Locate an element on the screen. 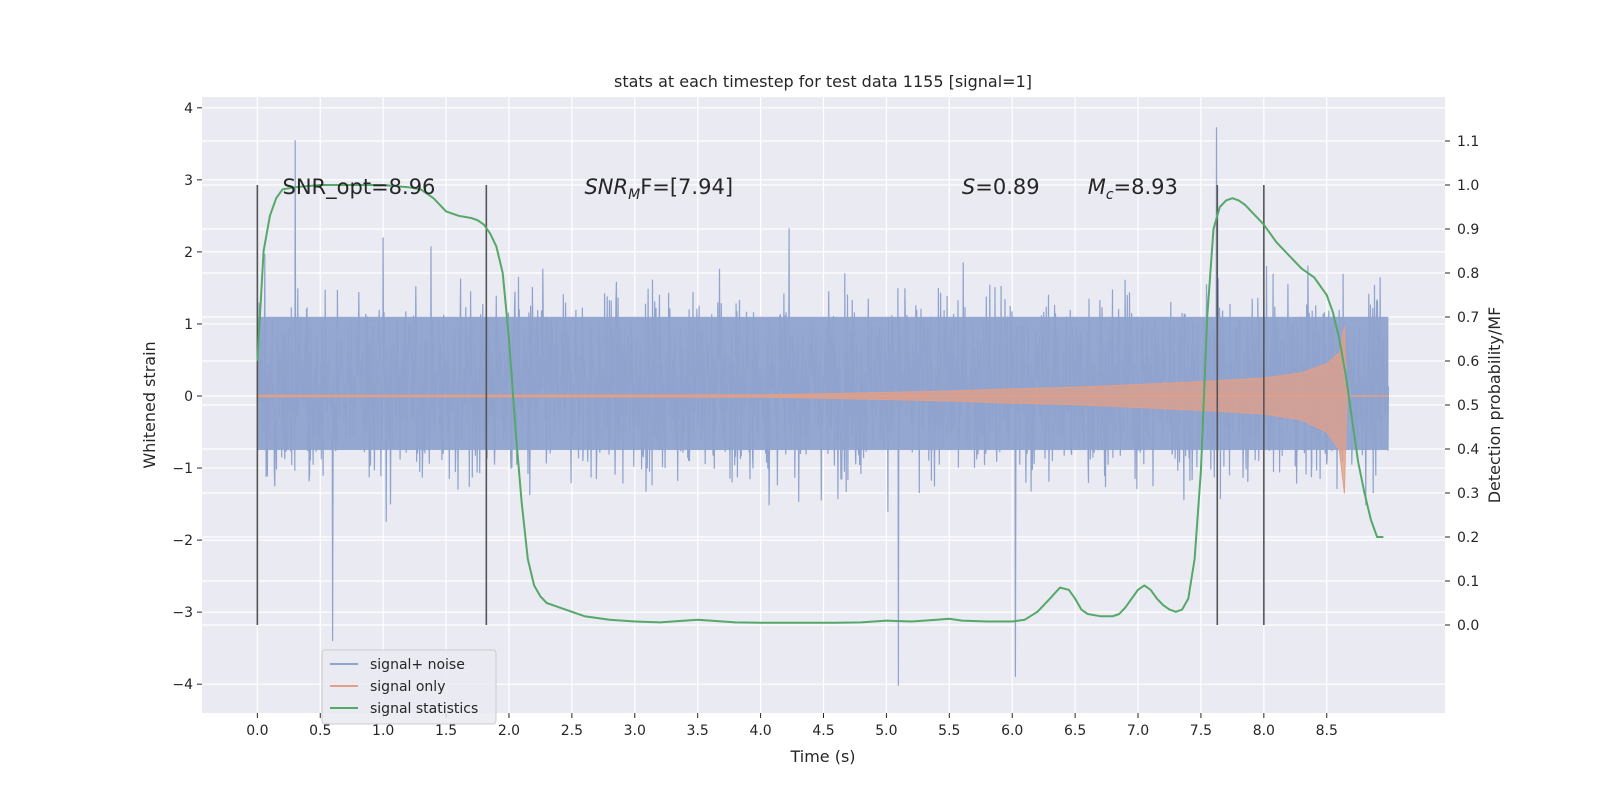 This screenshot has width=1600, height=800. y-tick-label: −2 is located at coordinates (182, 541).